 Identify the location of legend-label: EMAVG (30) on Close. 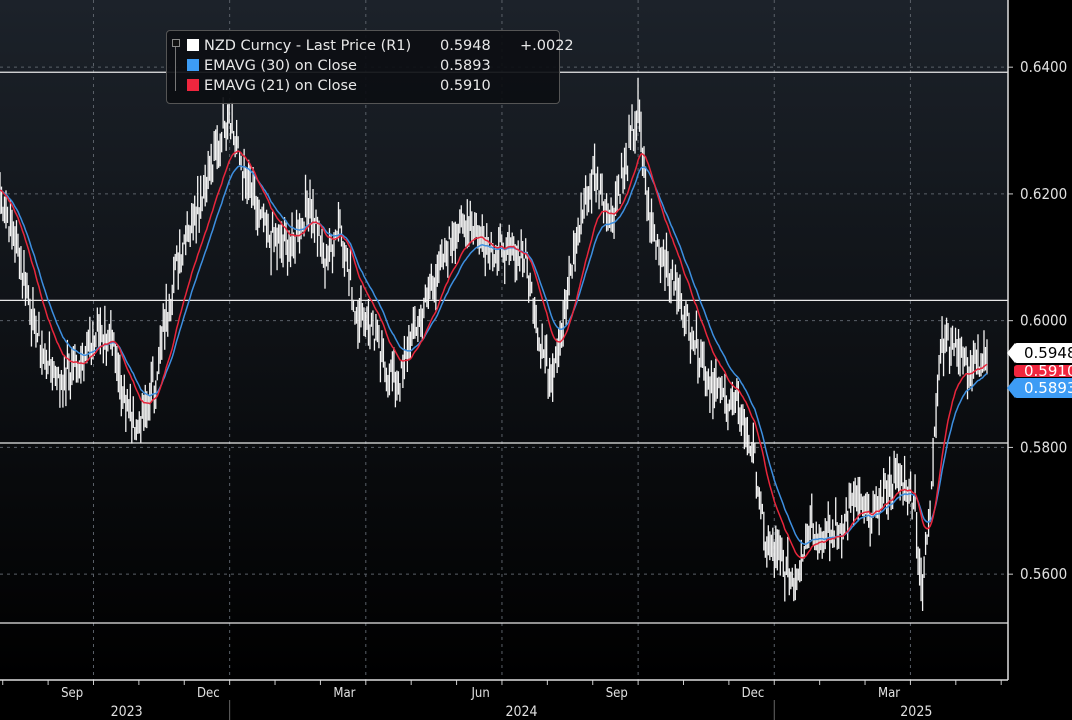
(280, 66).